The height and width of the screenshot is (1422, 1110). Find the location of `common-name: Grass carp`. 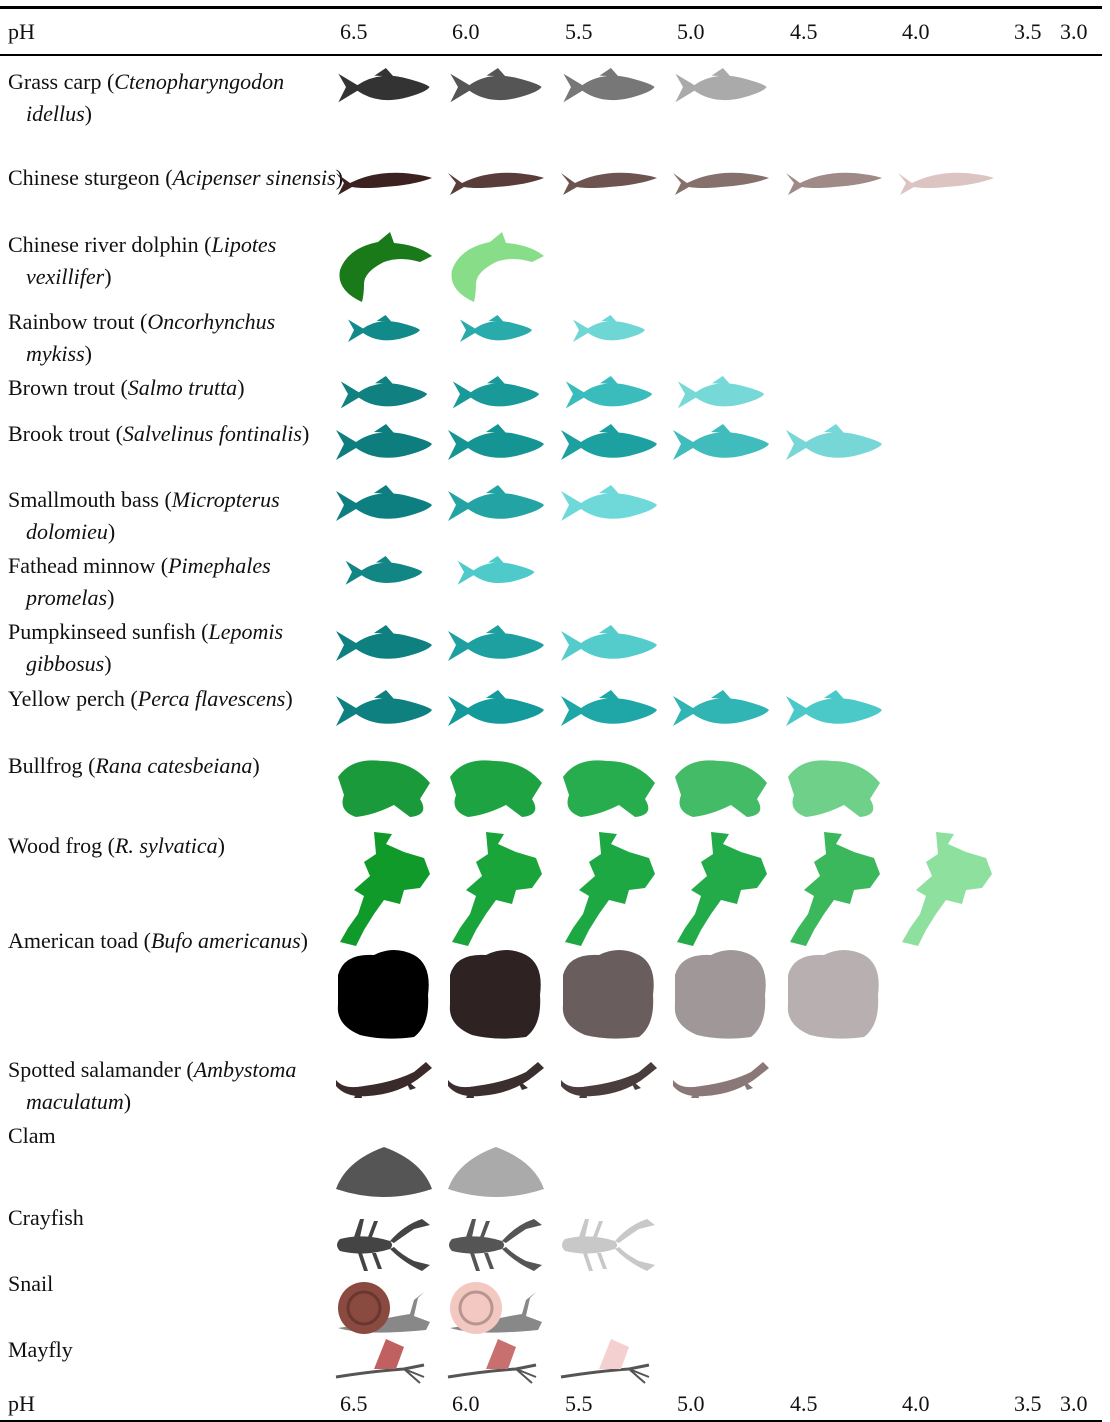

common-name: Grass carp is located at coordinates (55, 81).